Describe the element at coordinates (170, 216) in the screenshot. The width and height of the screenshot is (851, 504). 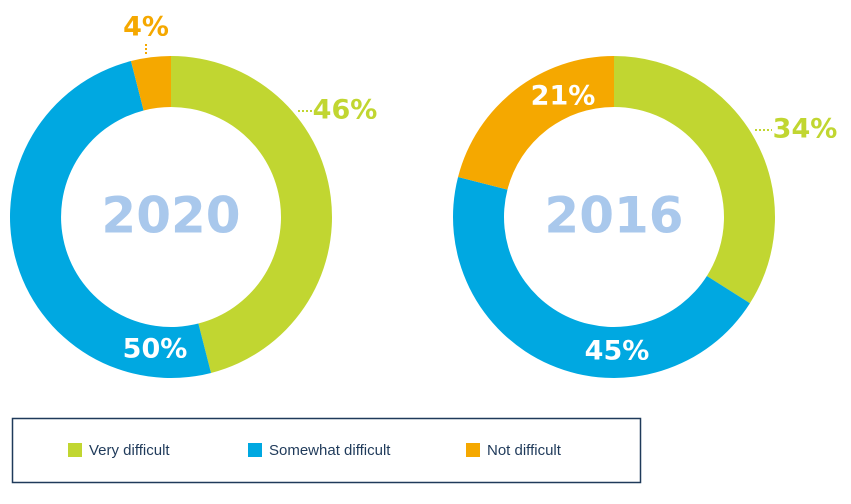
I see `center-title: 2020` at that location.